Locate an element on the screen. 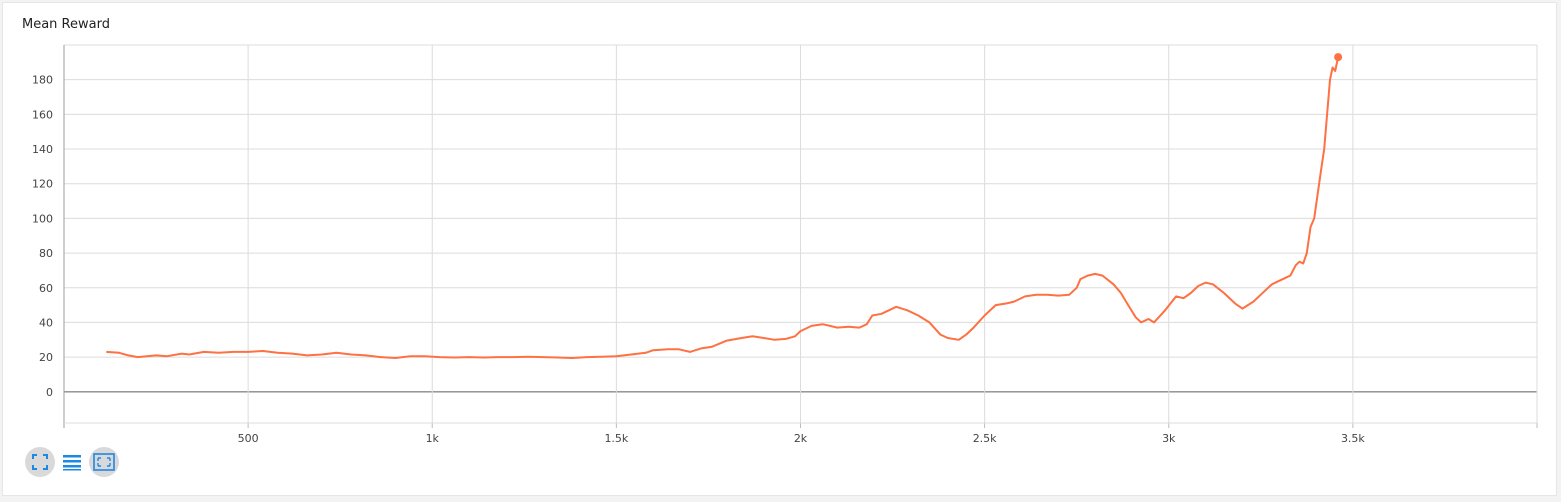  fit-domain-icon is located at coordinates (104, 462).